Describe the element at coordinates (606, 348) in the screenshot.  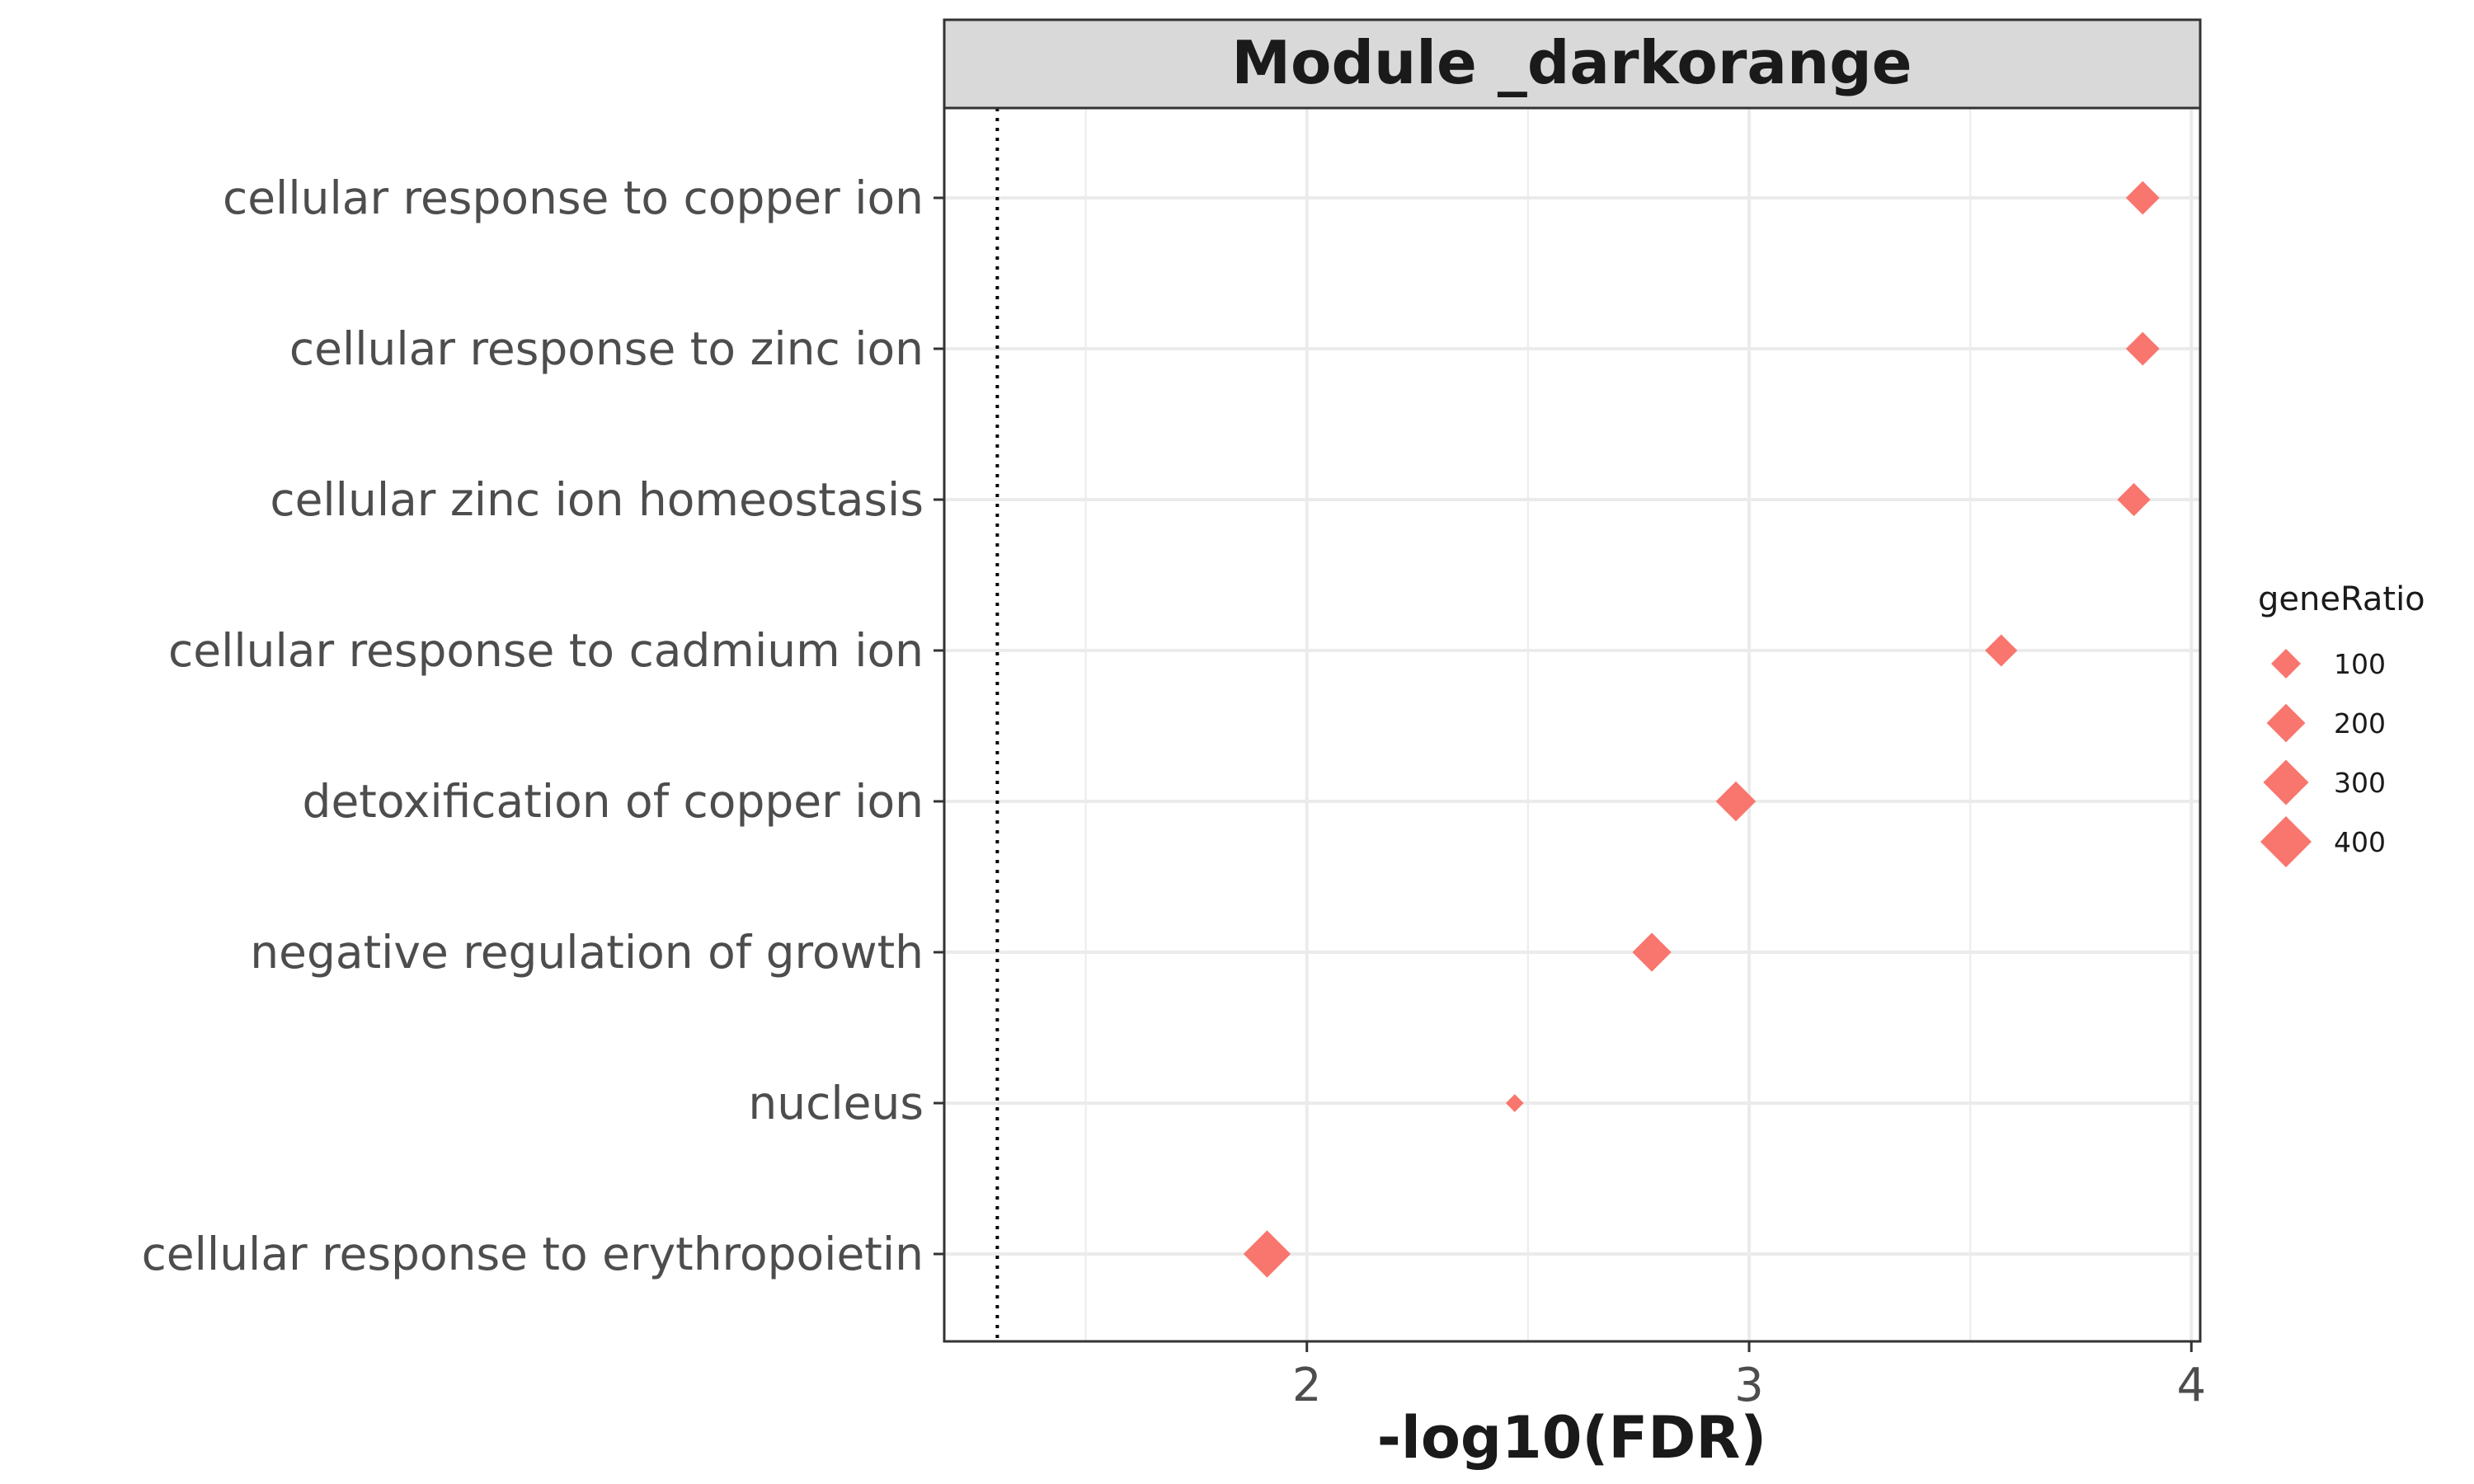
I see `category-label: cellular response to zinc ion` at that location.